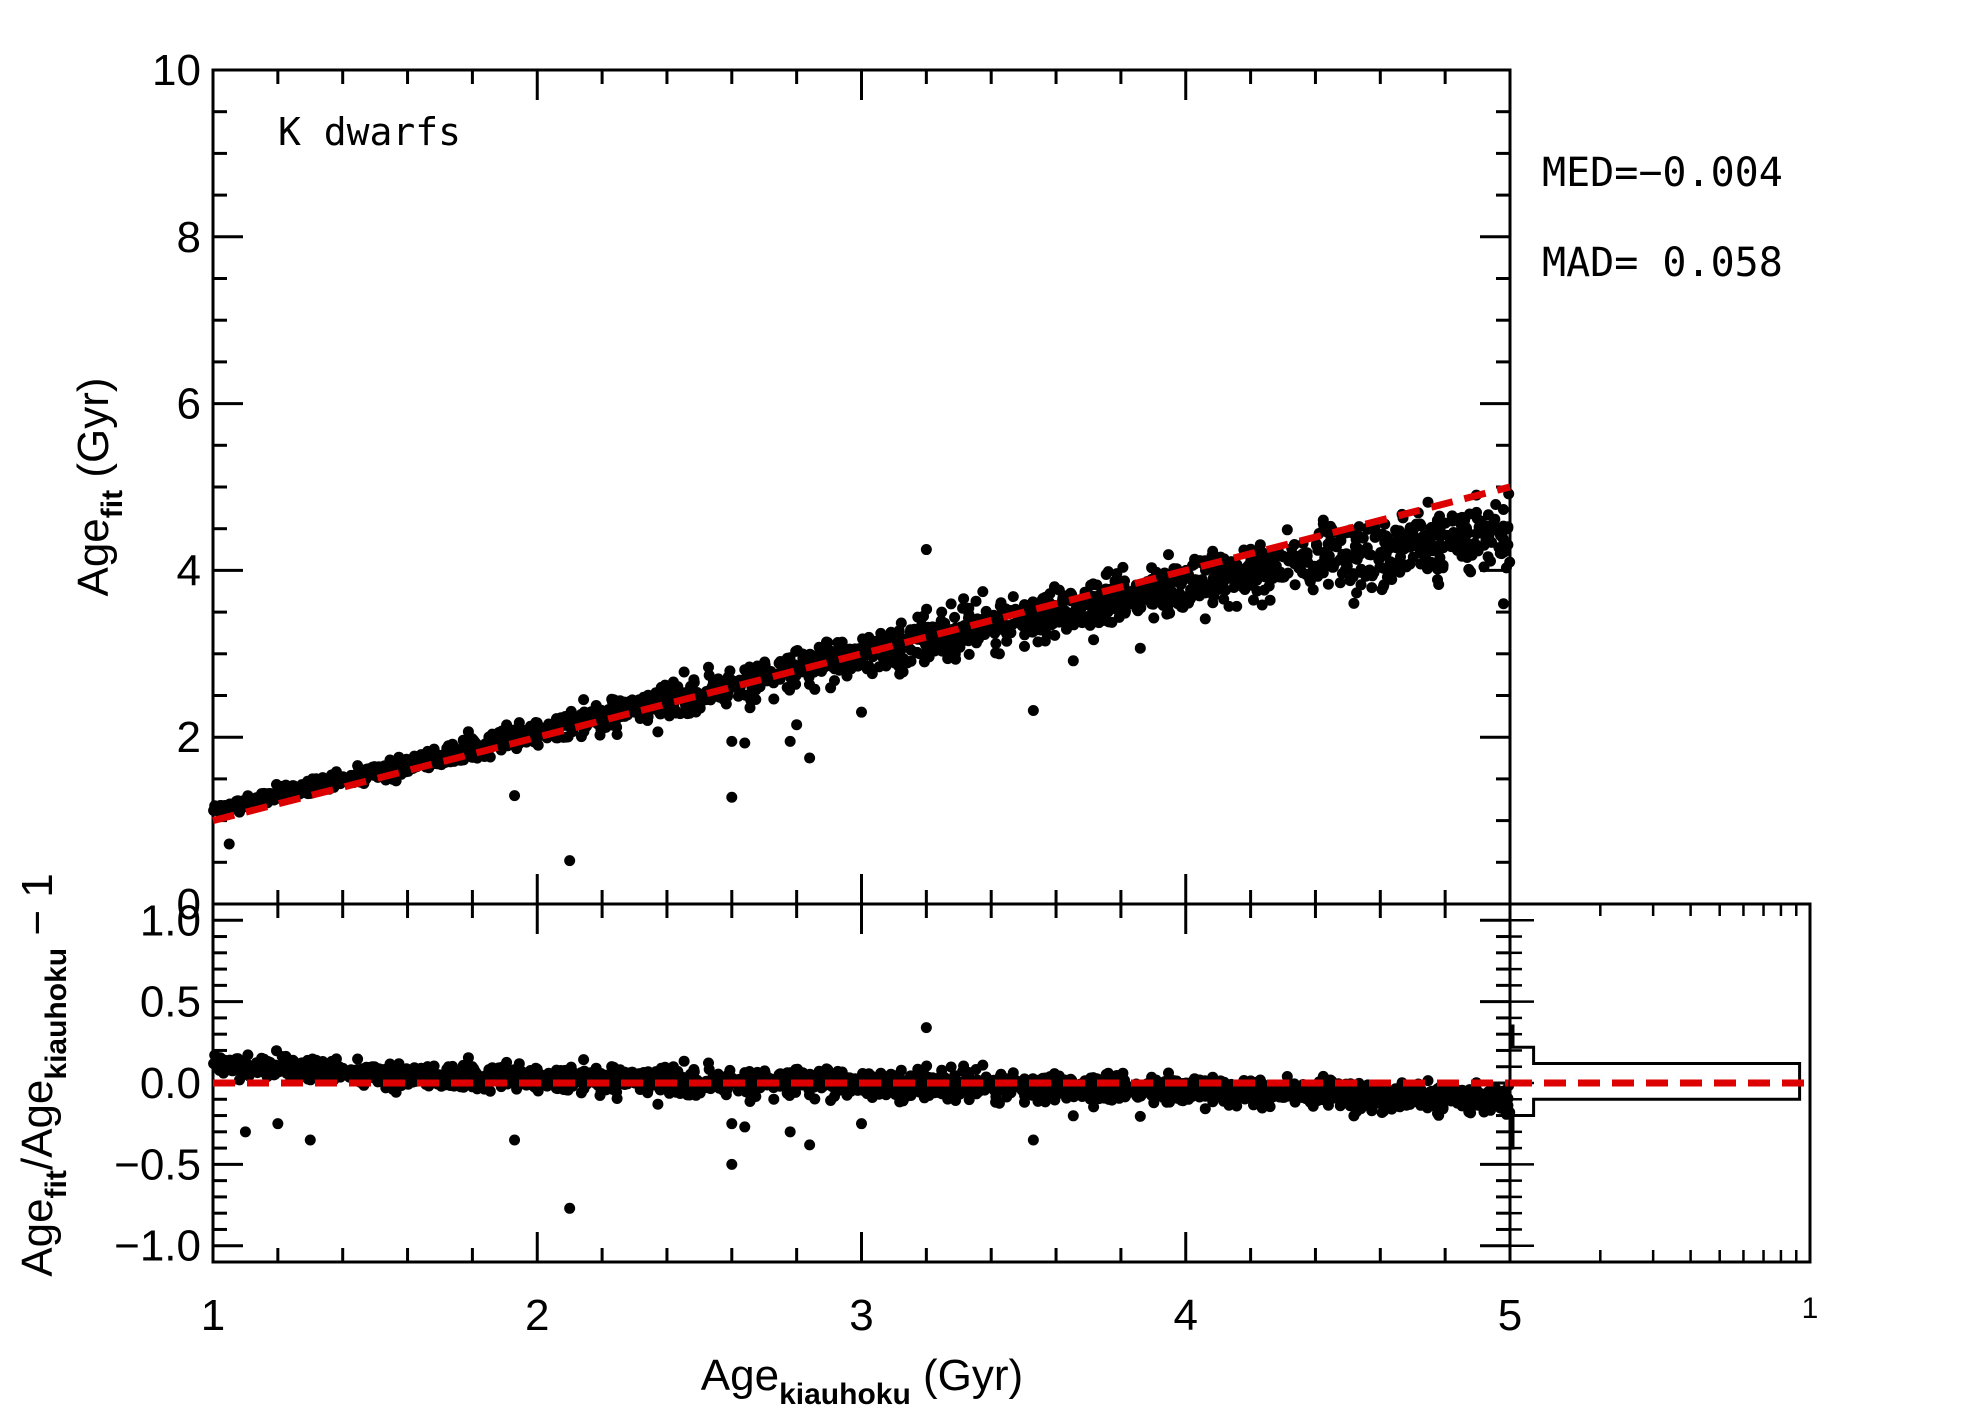  What do you see at coordinates (170, 920) in the screenshot?
I see `residual-y-tick-label: 1.0` at bounding box center [170, 920].